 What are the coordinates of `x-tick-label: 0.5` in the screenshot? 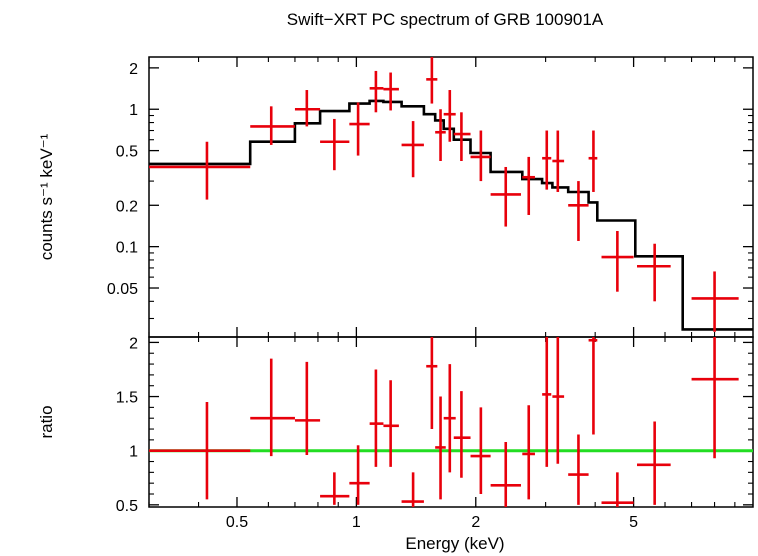 It's located at (237, 522).